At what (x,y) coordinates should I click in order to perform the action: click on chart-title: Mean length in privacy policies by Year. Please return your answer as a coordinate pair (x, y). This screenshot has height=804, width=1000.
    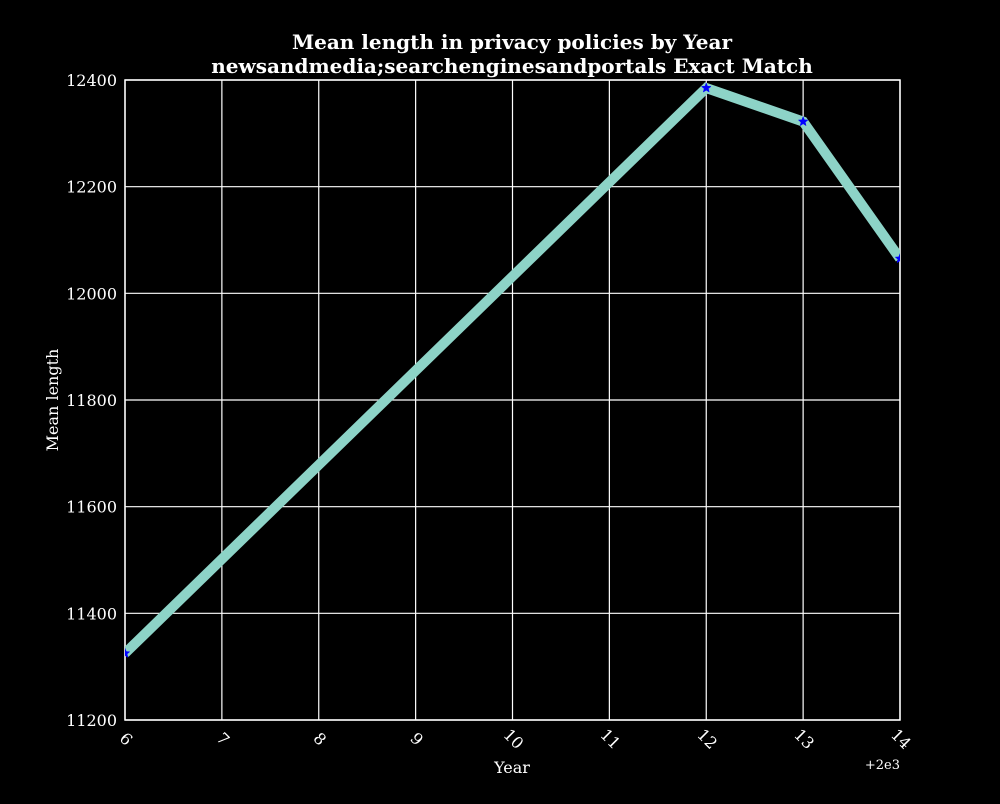
    Looking at the image, I should click on (512, 42).